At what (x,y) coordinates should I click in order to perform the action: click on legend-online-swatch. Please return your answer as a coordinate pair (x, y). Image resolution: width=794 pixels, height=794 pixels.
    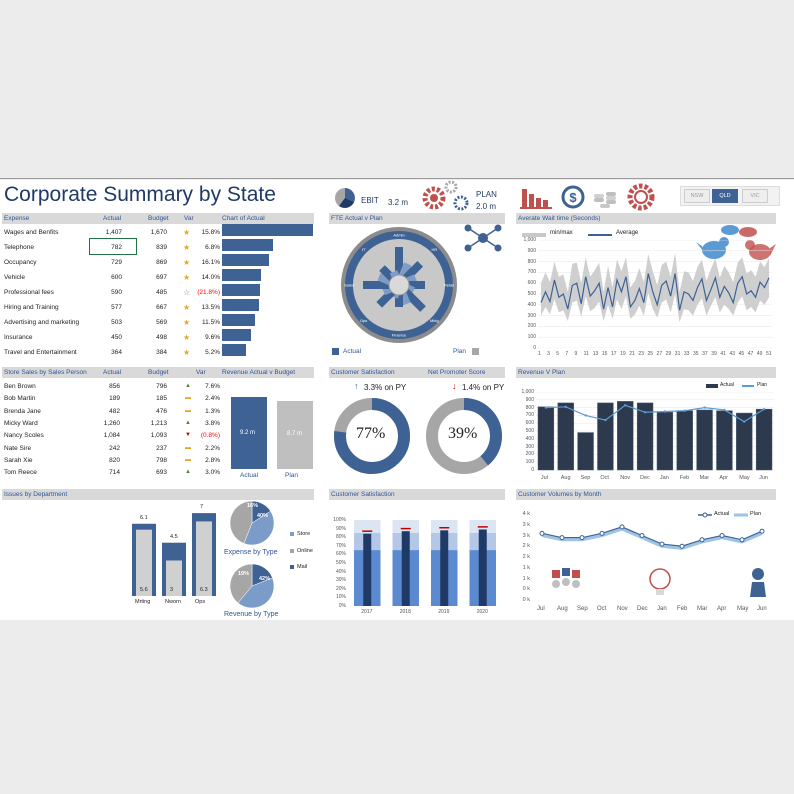
    Looking at the image, I should click on (292, 551).